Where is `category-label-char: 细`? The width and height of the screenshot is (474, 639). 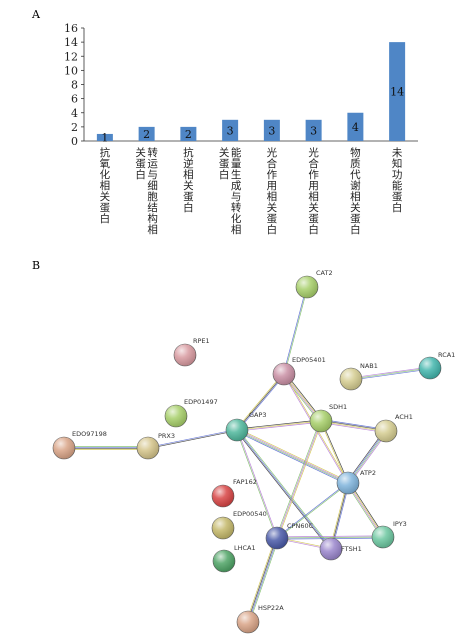 category-label-char: 细 is located at coordinates (152, 185).